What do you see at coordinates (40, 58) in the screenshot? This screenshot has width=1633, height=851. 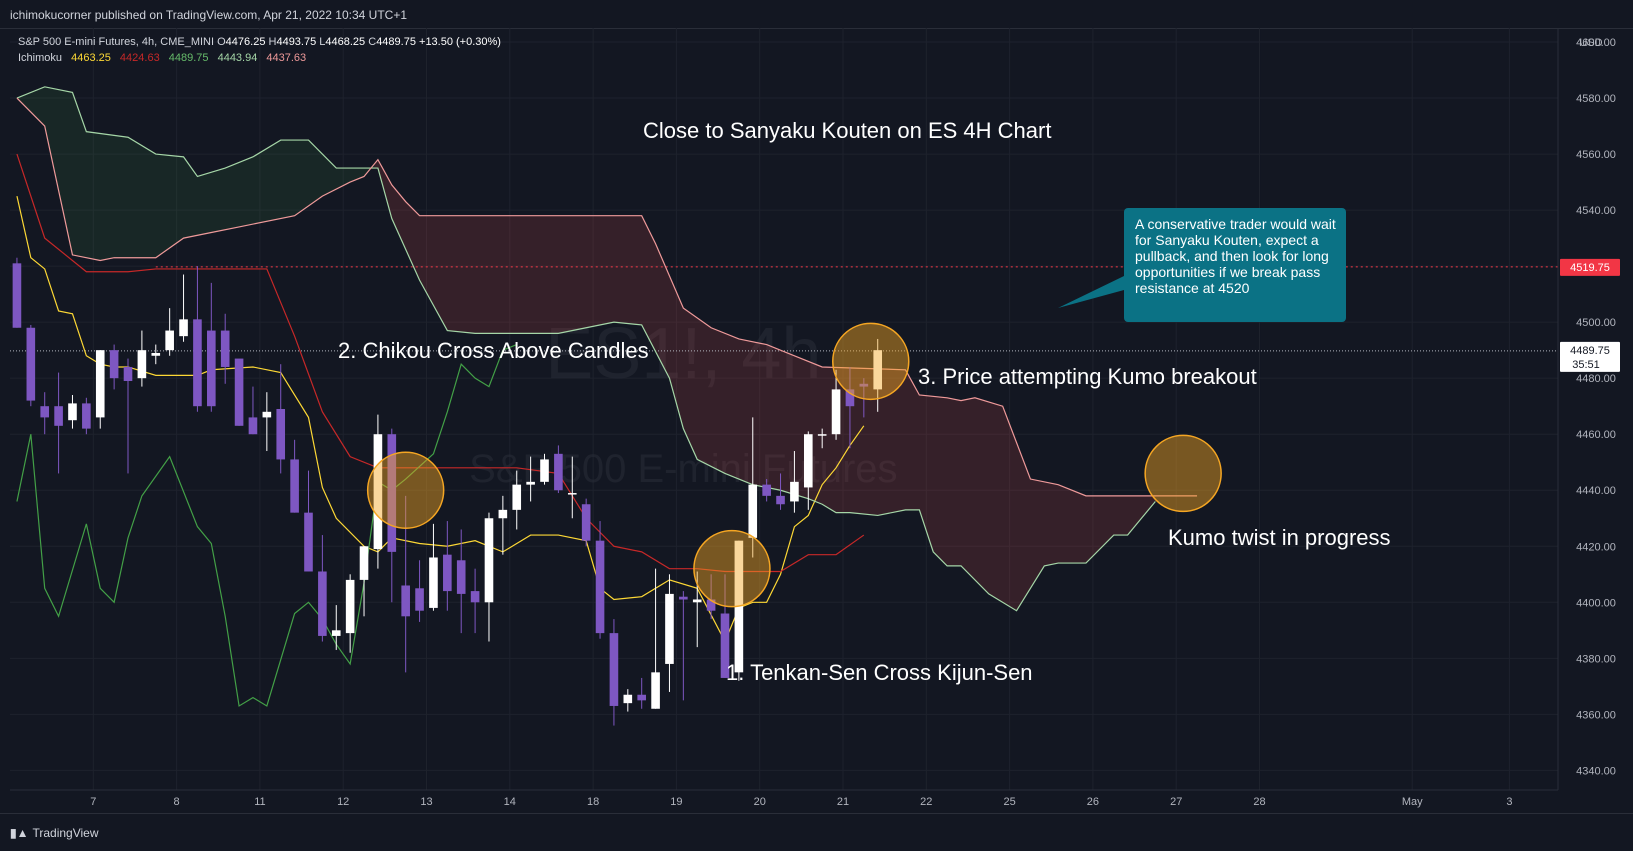 I see `indicator-name: Ichimoku` at bounding box center [40, 58].